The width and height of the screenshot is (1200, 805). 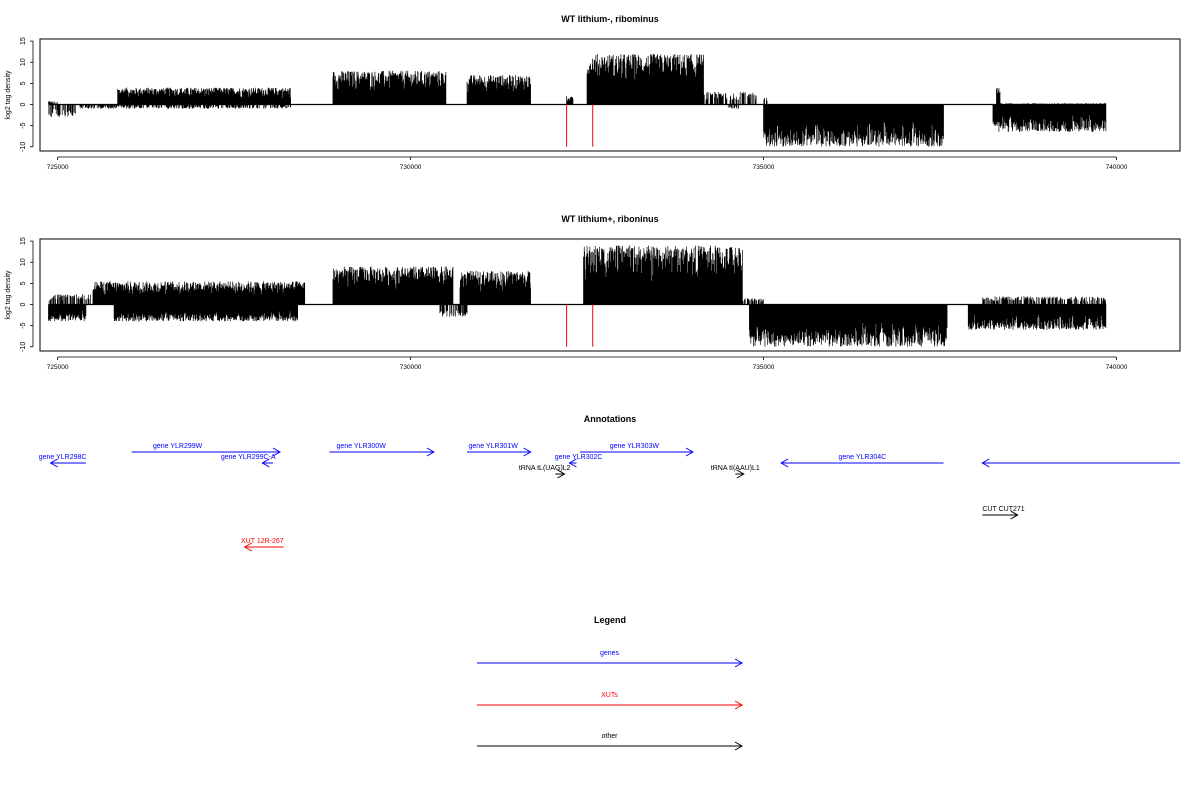 What do you see at coordinates (1003, 513) in the screenshot?
I see `annotation-feature: CUT CUT271` at bounding box center [1003, 513].